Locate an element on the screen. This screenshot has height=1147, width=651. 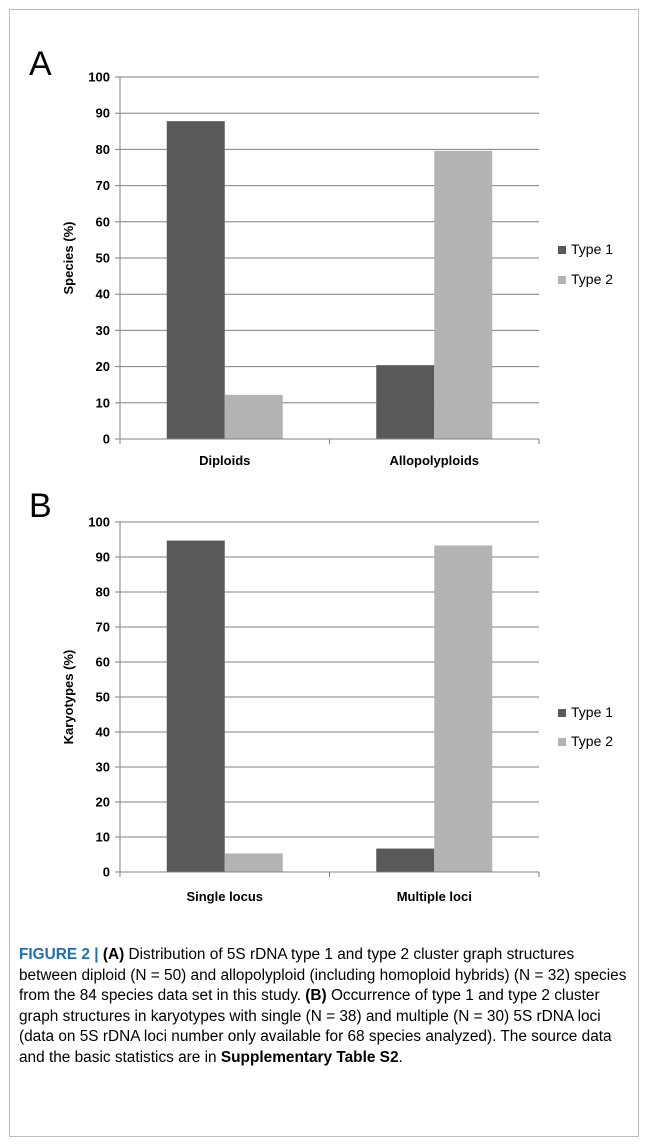
caption-end: . is located at coordinates (400, 1057).